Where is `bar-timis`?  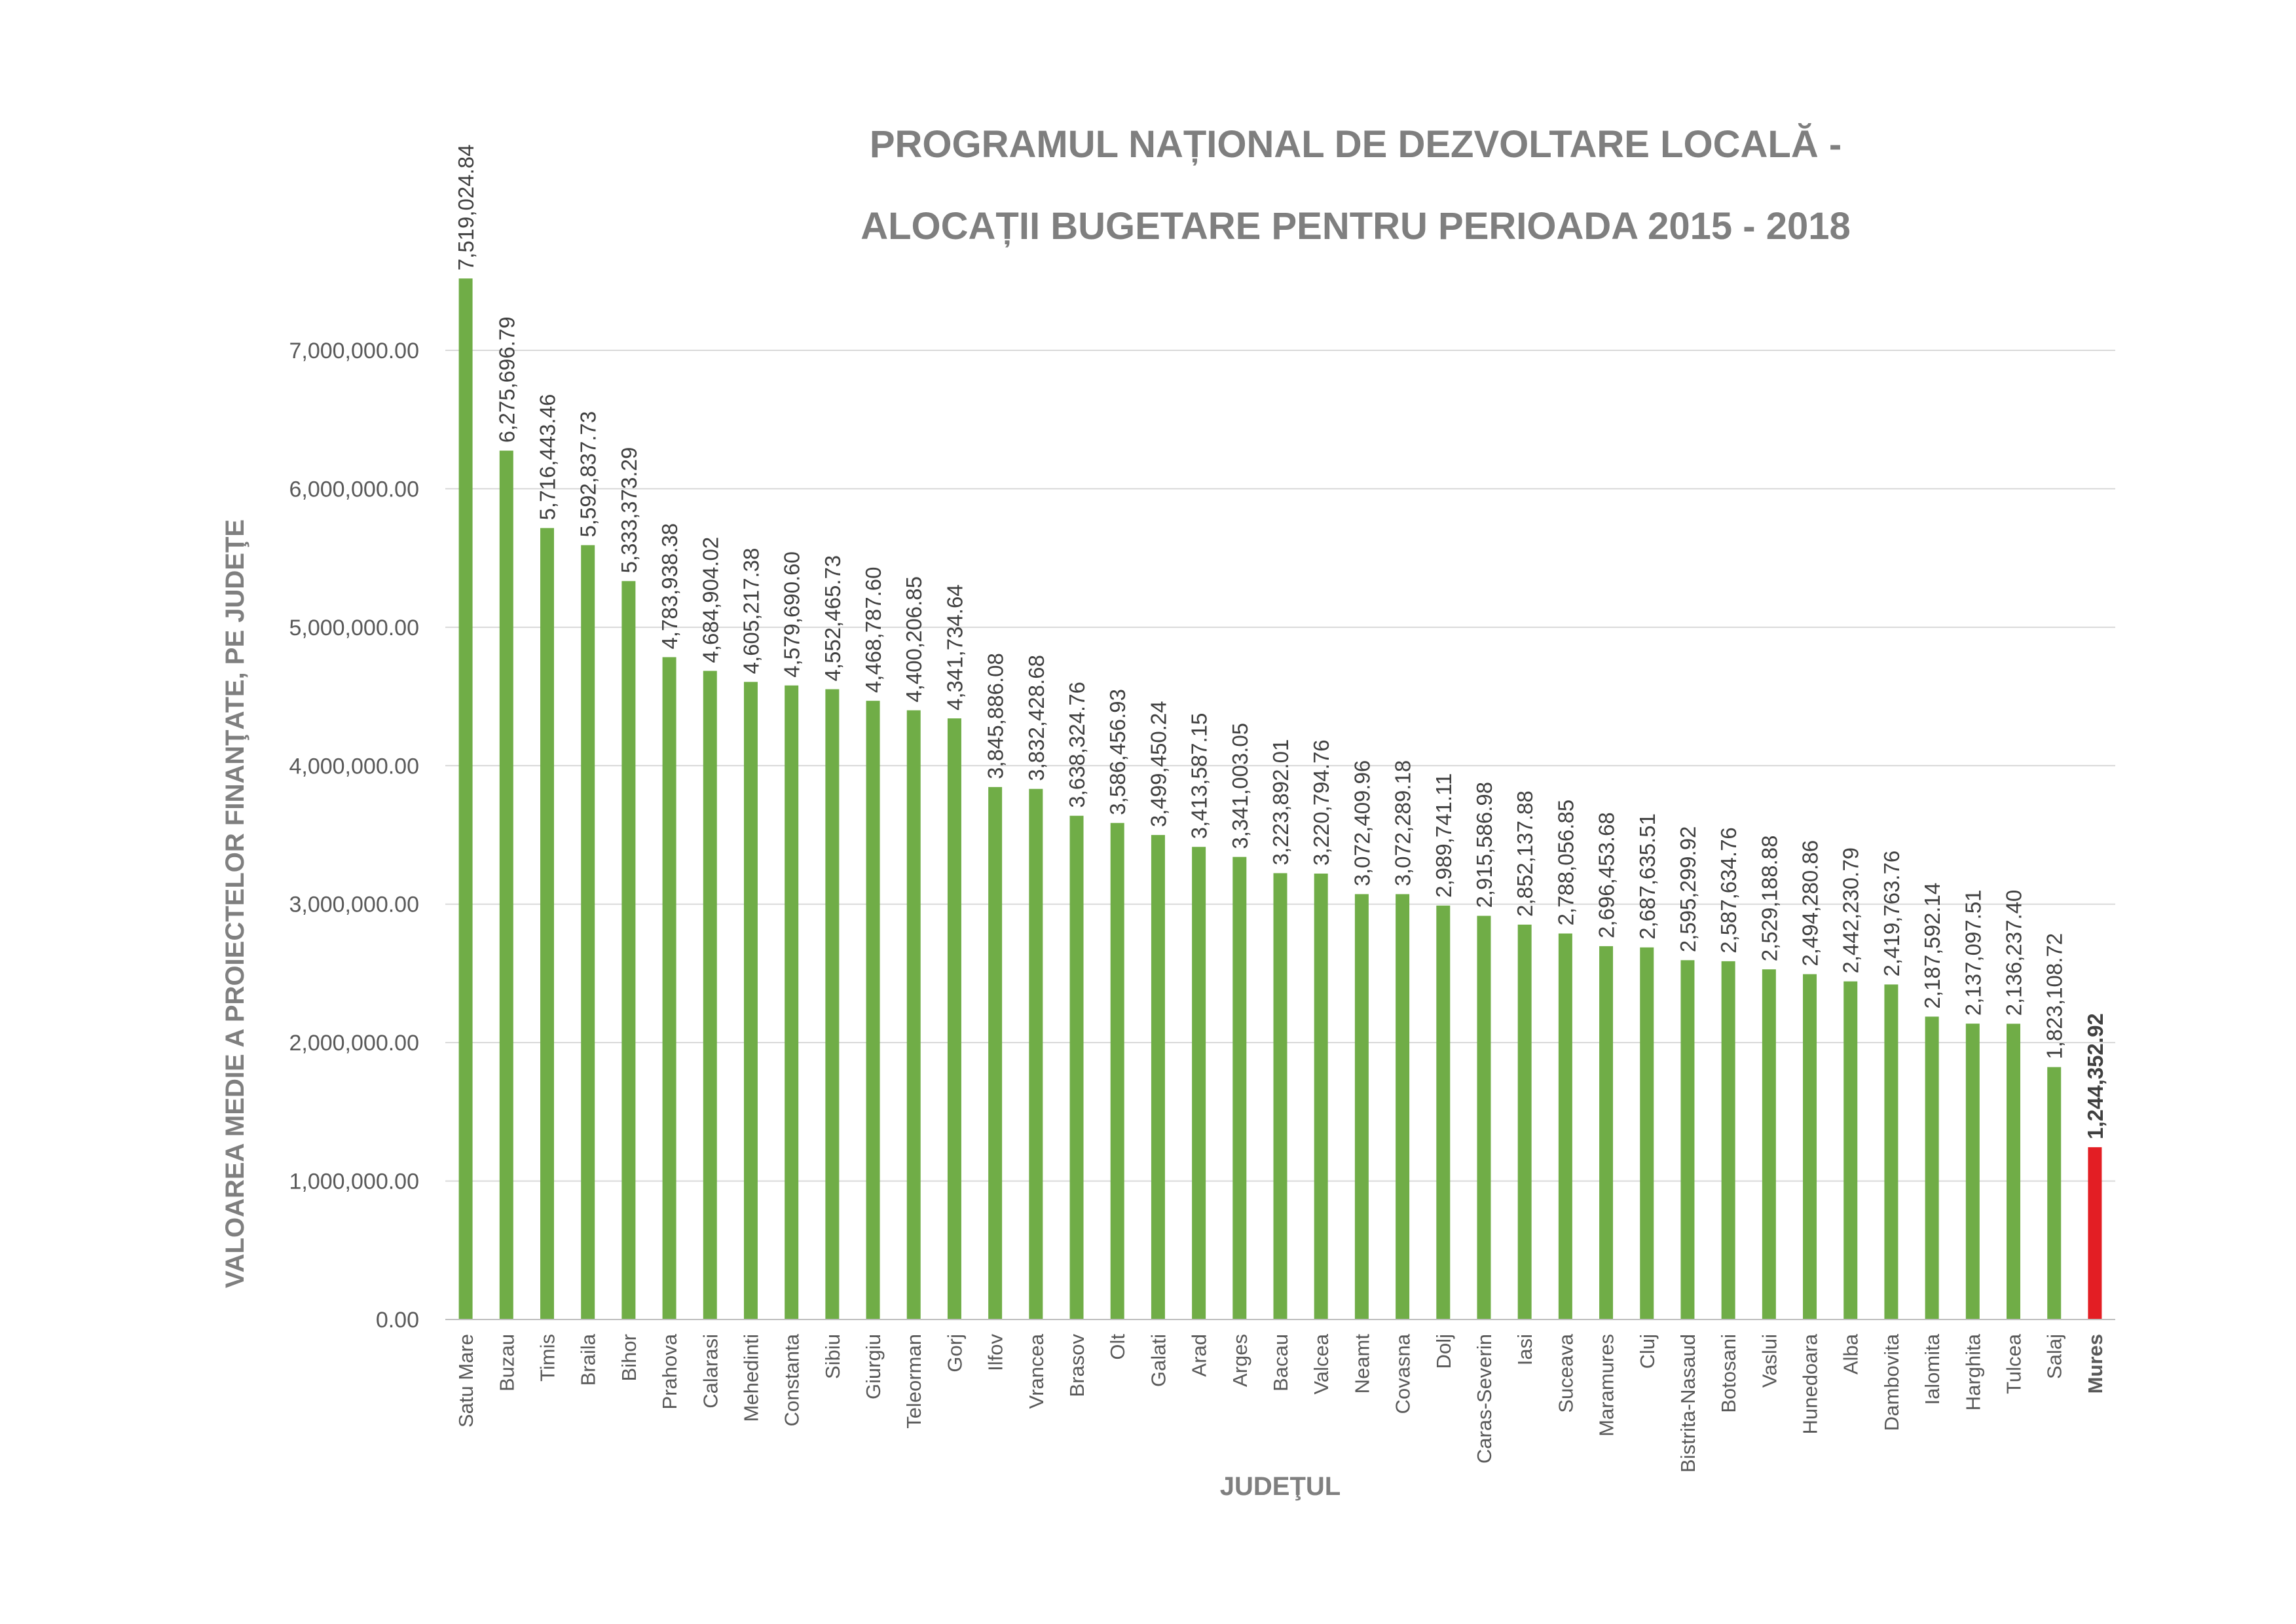 bar-timis is located at coordinates (547, 924).